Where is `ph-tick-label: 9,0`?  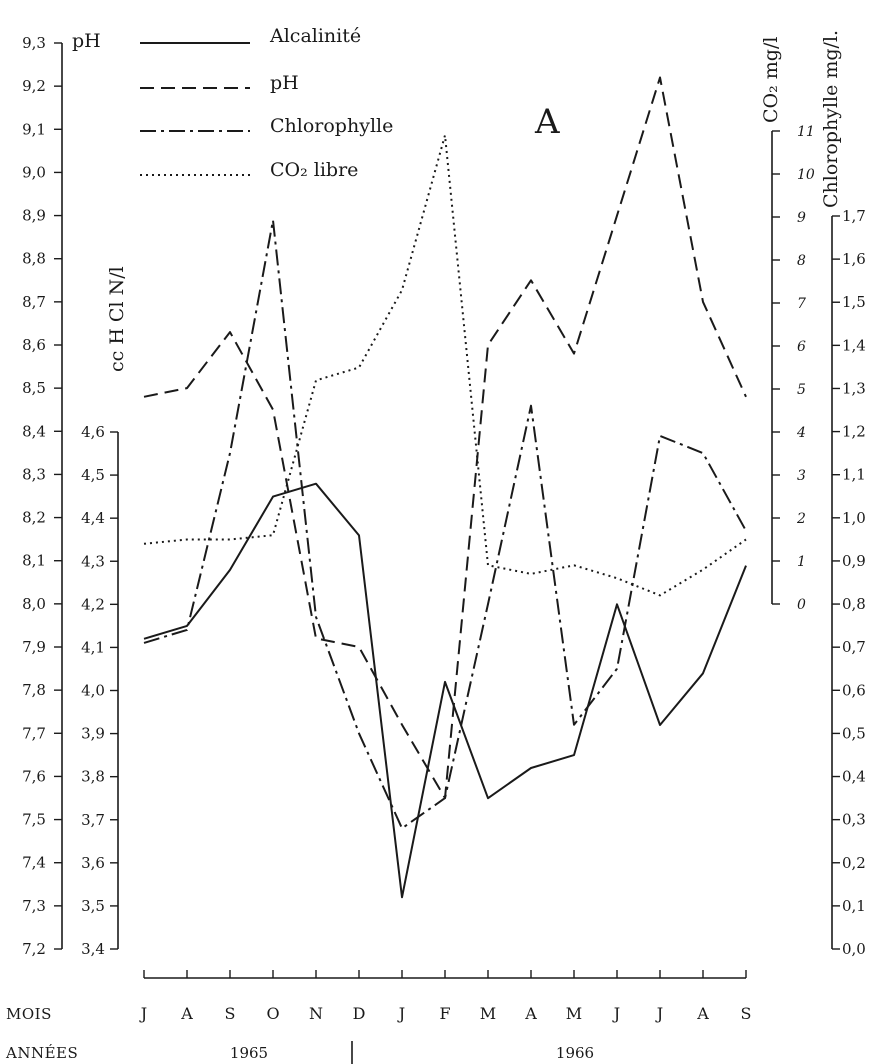
ph-tick-label: 9,0 is located at coordinates (34, 172).